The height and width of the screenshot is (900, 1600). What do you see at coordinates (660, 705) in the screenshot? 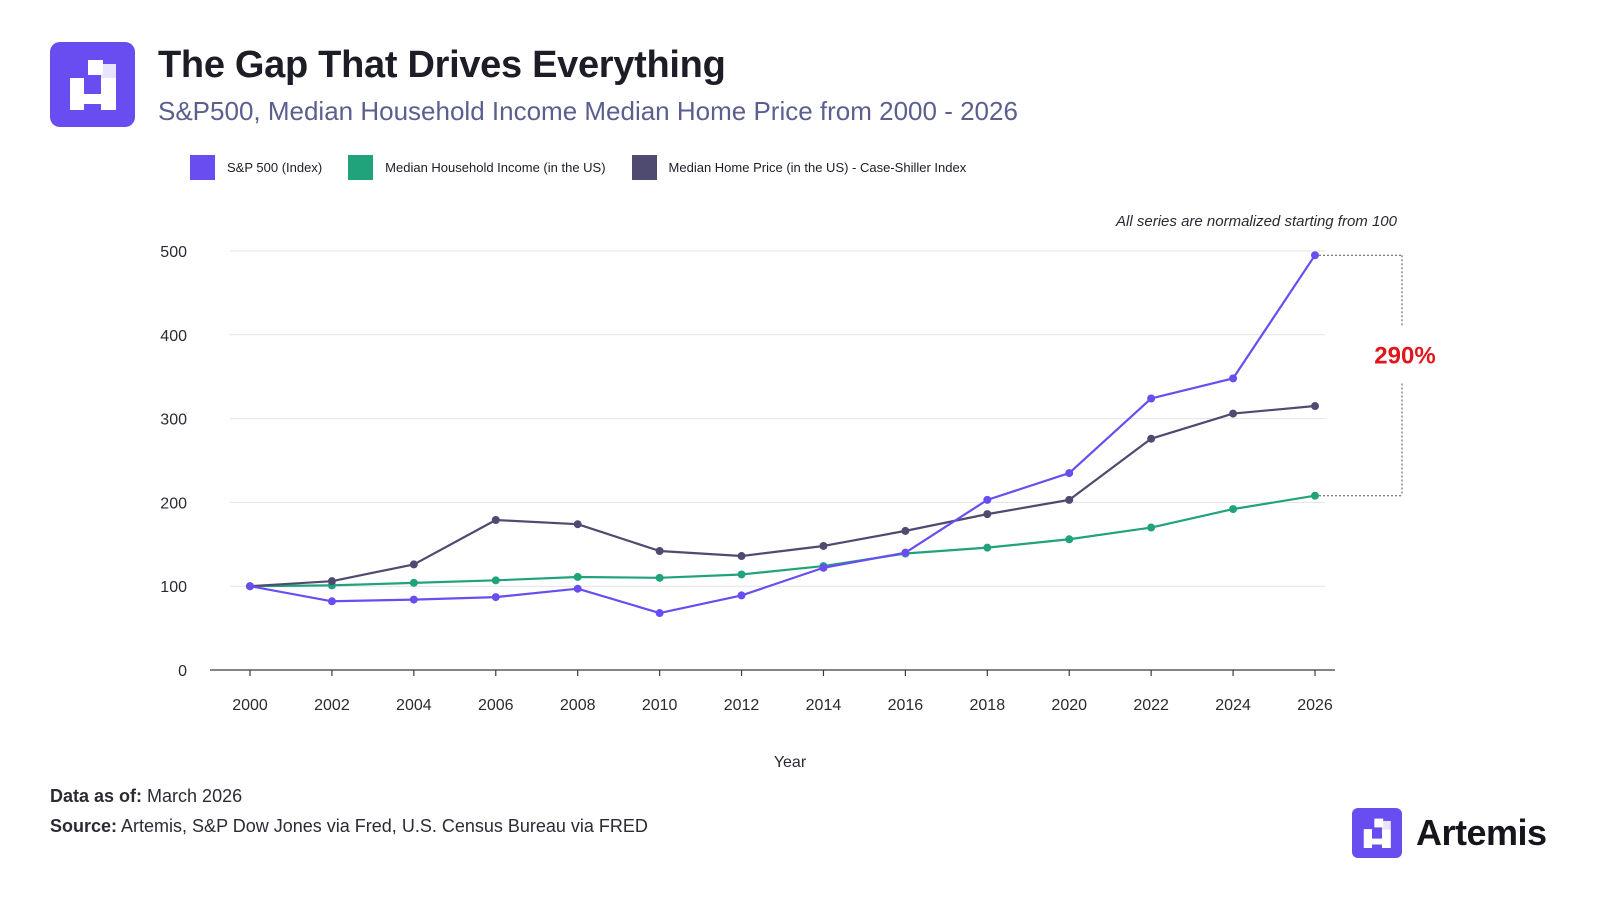
I see `x-tick-label: 2010` at bounding box center [660, 705].